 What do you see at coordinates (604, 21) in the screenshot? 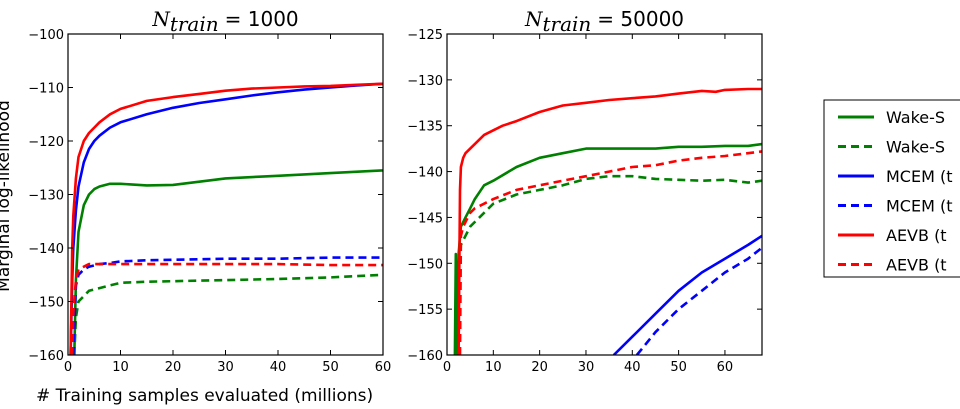
I see `panel-title: Ntrain = 50000` at bounding box center [604, 21].